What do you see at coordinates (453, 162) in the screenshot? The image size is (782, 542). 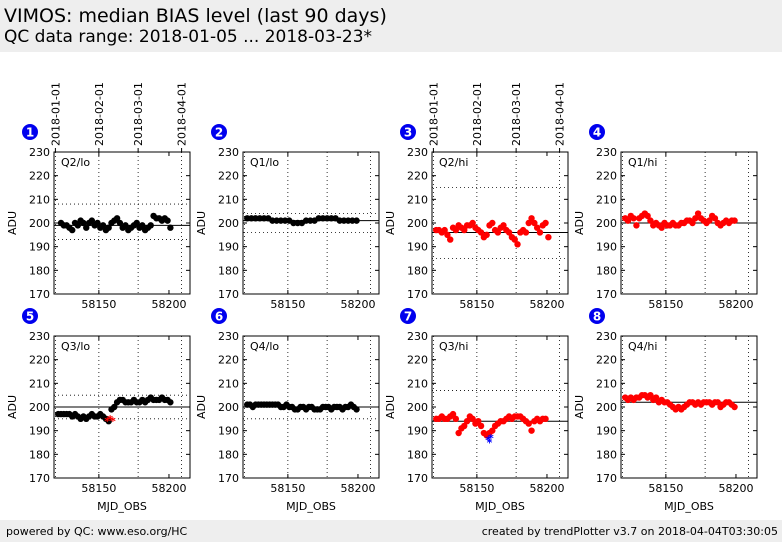 I see `panel-label: Q2/hi` at bounding box center [453, 162].